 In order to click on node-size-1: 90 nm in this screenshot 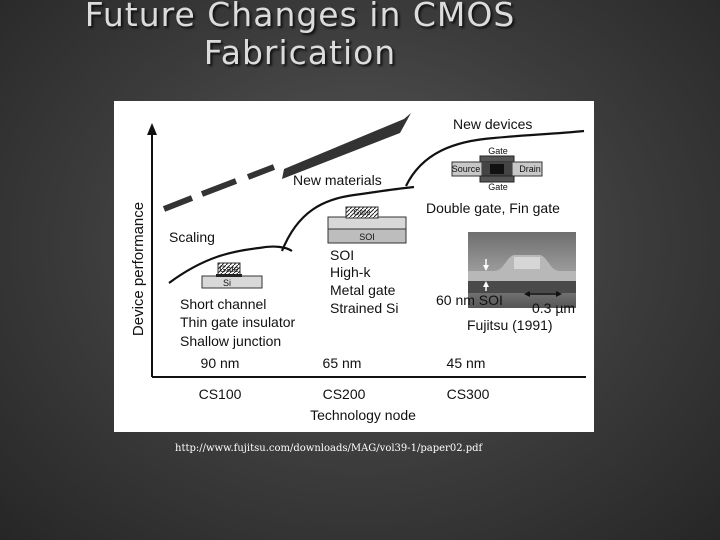, I will do `click(220, 363)`.